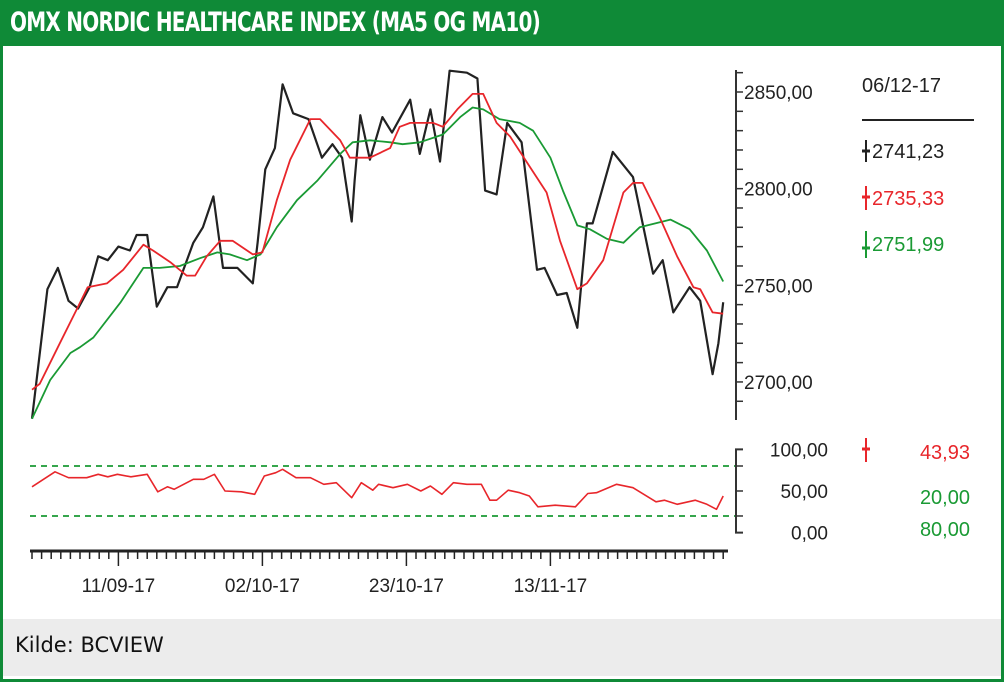  Describe the element at coordinates (908, 152) in the screenshot. I see `legend-close-value: 2741,23` at that location.